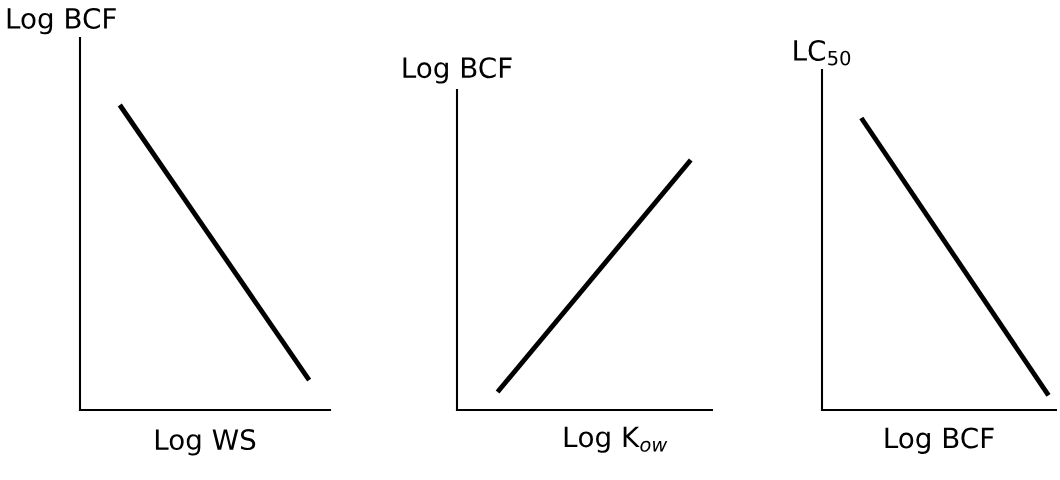 The width and height of the screenshot is (1060, 480). I want to click on x-axis-title: Log BCF, so click(939, 440).